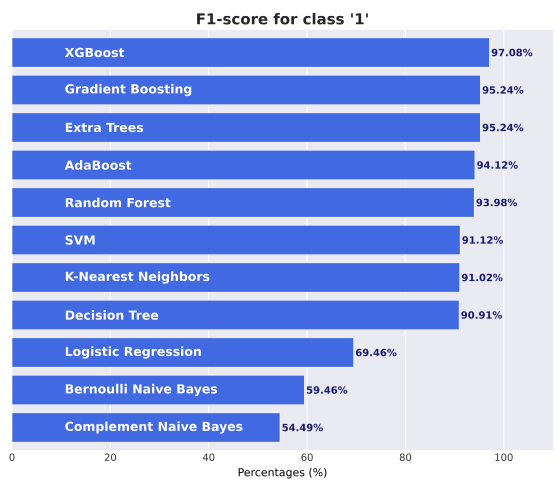  I want to click on data-label: 69.46%, so click(376, 352).